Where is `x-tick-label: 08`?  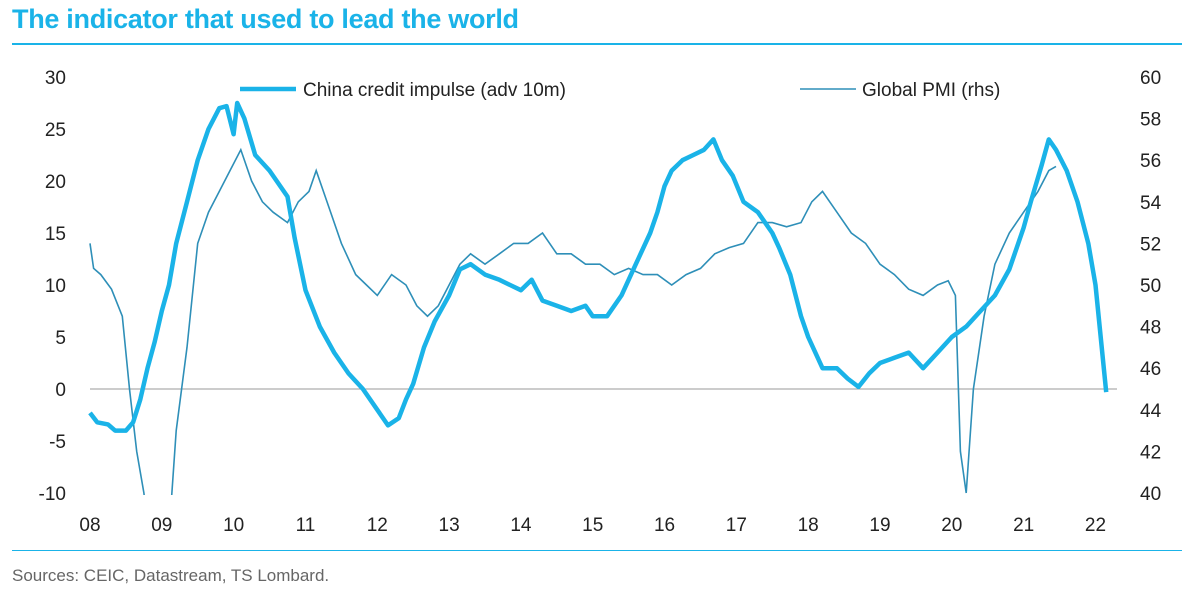 x-tick-label: 08 is located at coordinates (89, 525).